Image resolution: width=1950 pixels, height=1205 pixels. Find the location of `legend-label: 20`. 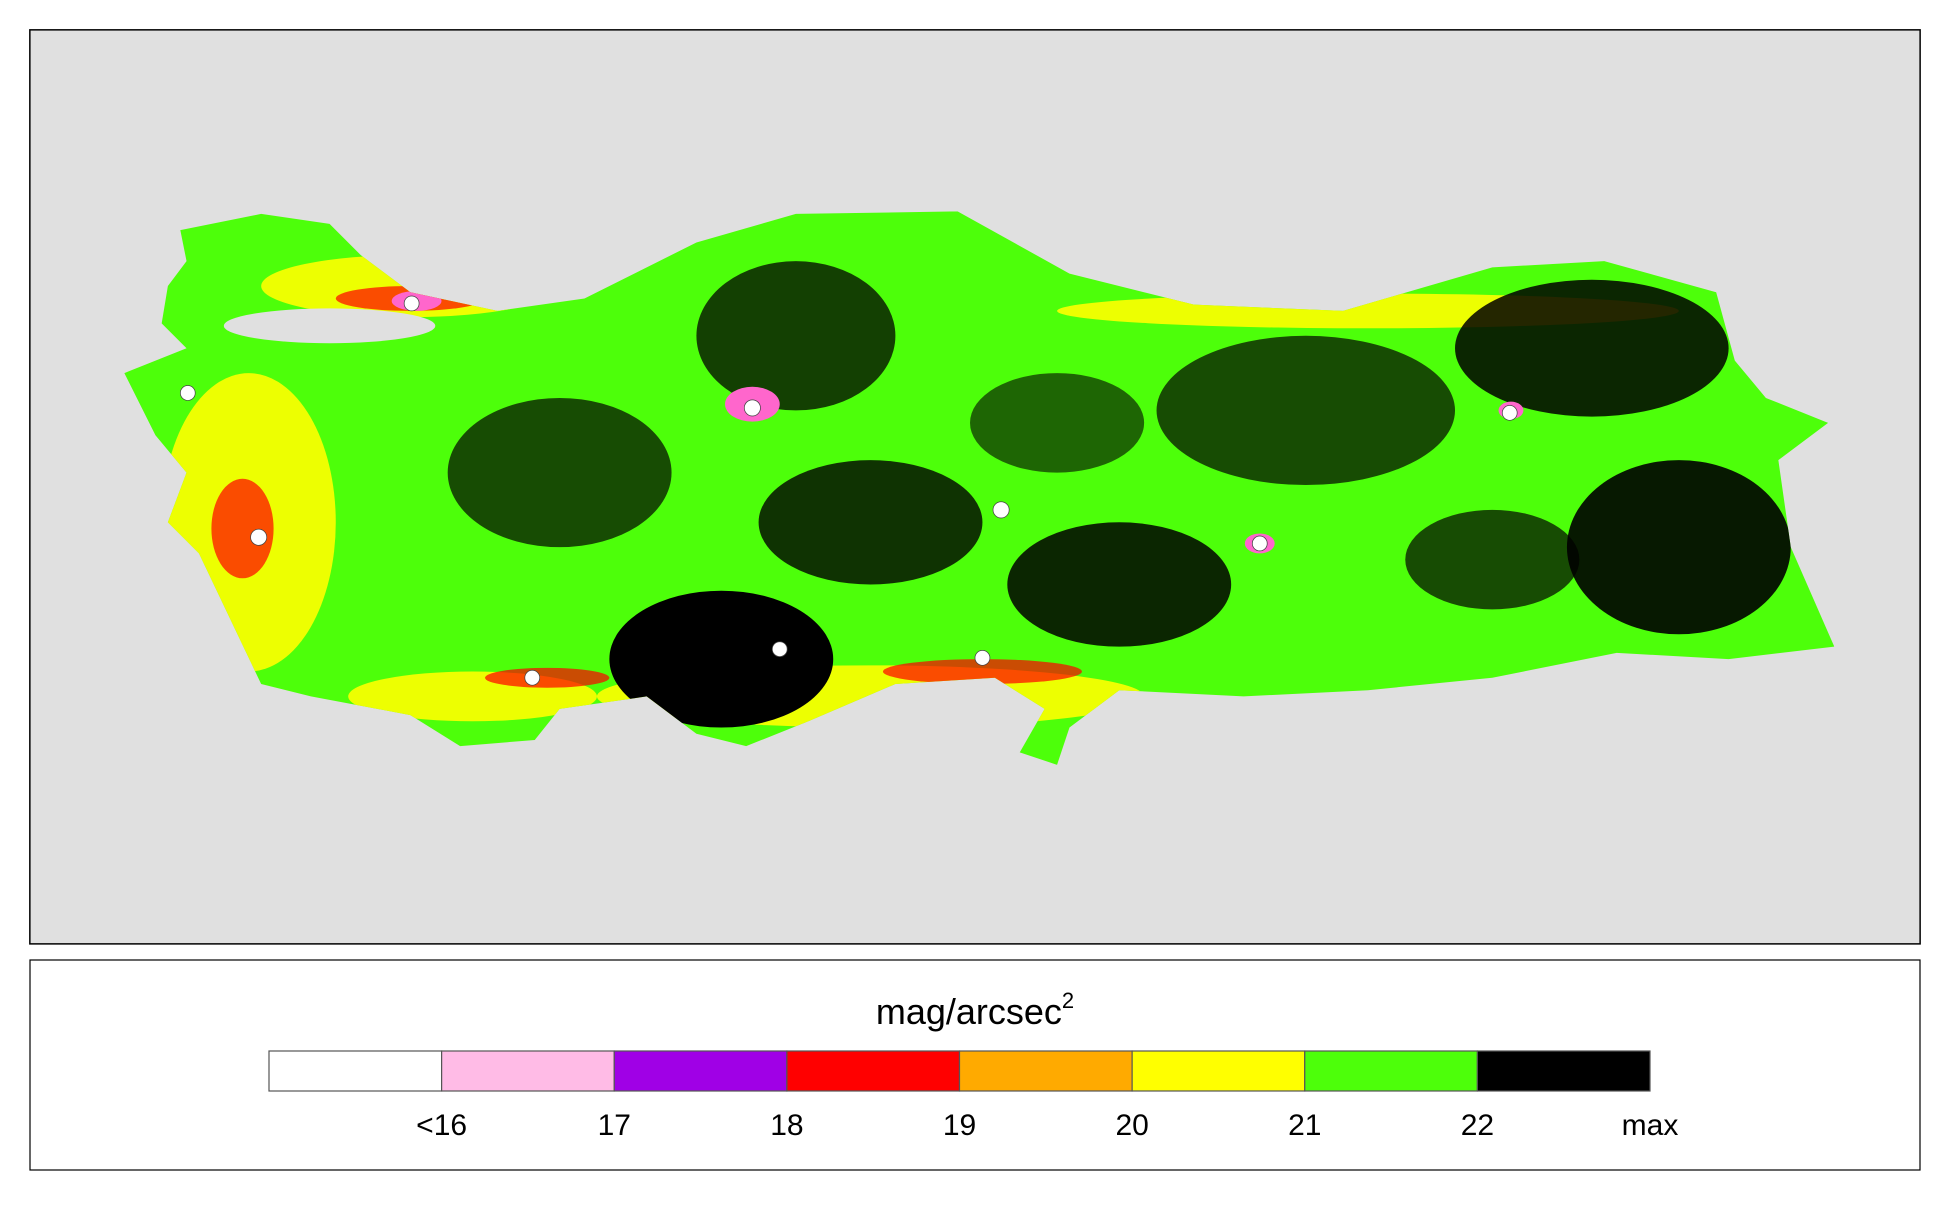

legend-label: 20 is located at coordinates (1131, 1125).